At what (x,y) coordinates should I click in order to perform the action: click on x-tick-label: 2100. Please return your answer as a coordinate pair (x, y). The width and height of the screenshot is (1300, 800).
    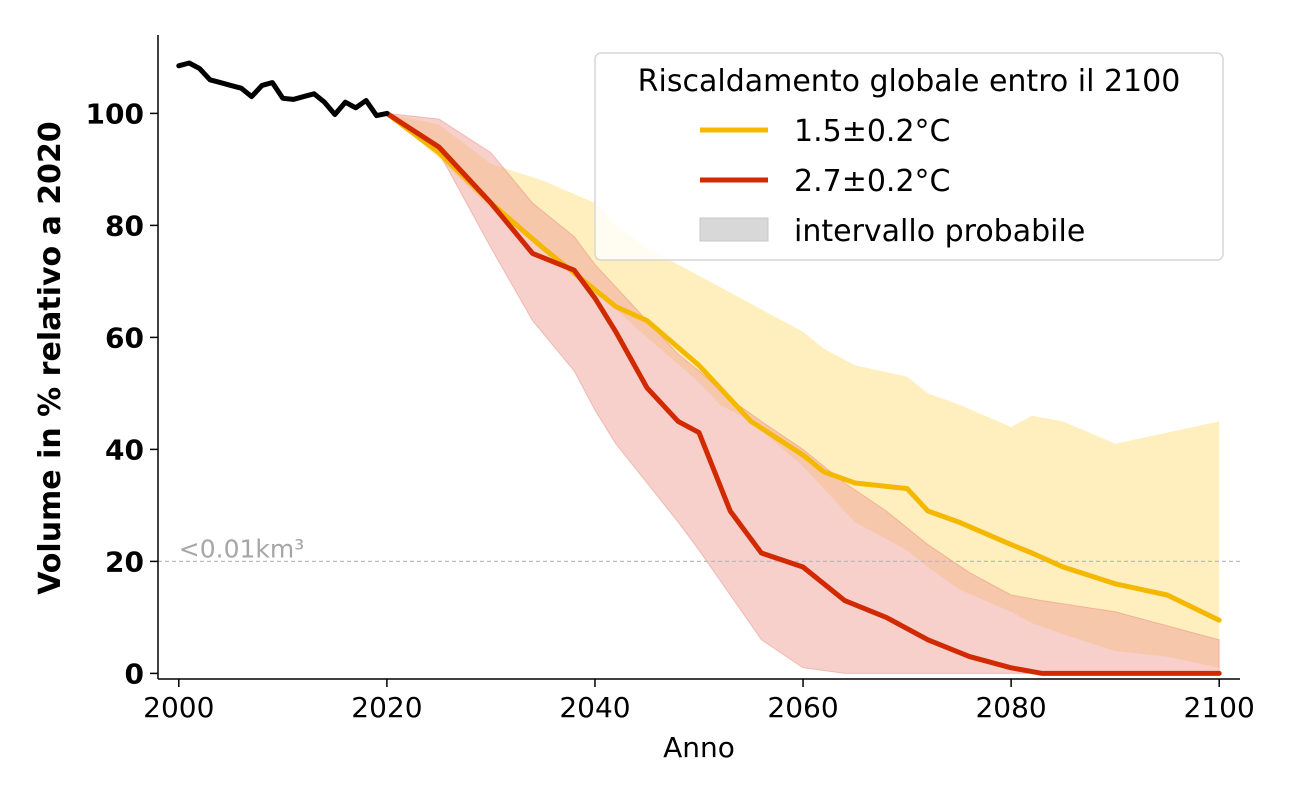
    Looking at the image, I should click on (1219, 707).